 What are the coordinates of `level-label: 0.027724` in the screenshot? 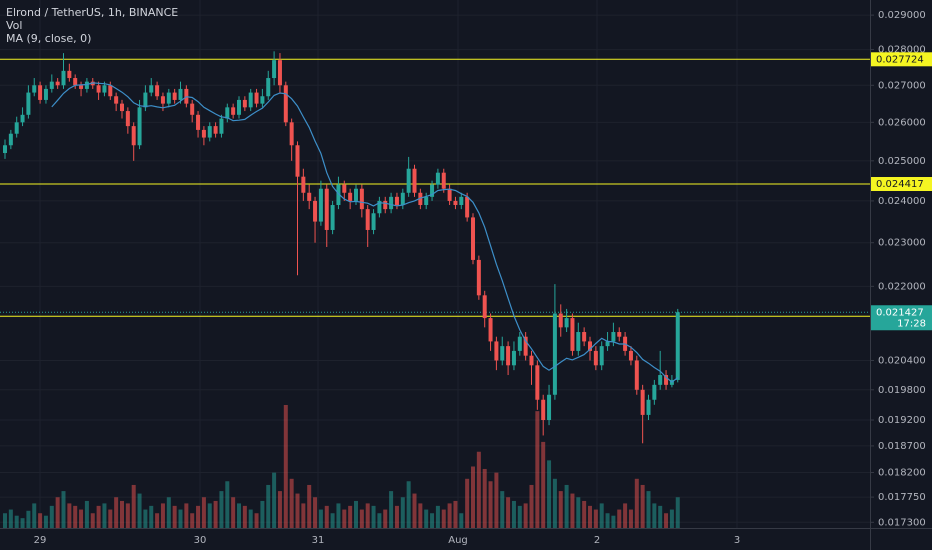 It's located at (900, 59).